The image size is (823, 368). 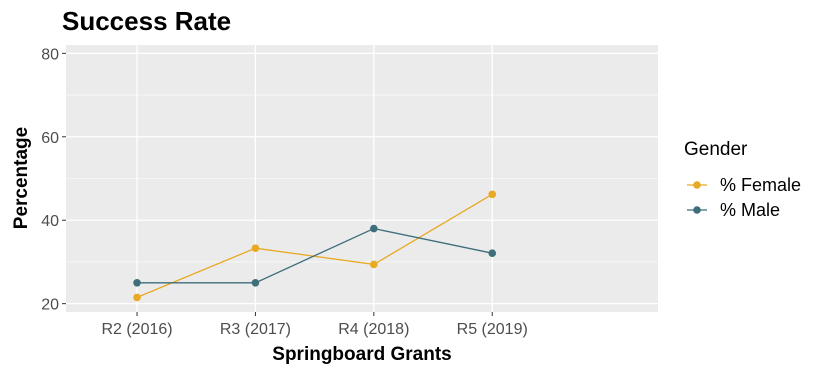 What do you see at coordinates (50, 305) in the screenshot?
I see `y-tick-label: 20` at bounding box center [50, 305].